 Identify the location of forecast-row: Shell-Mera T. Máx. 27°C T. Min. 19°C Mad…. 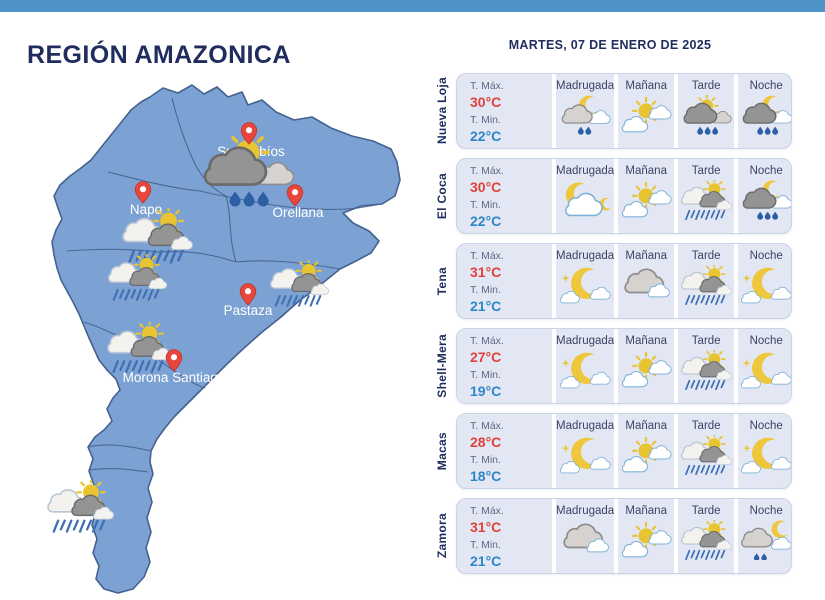
(623, 366).